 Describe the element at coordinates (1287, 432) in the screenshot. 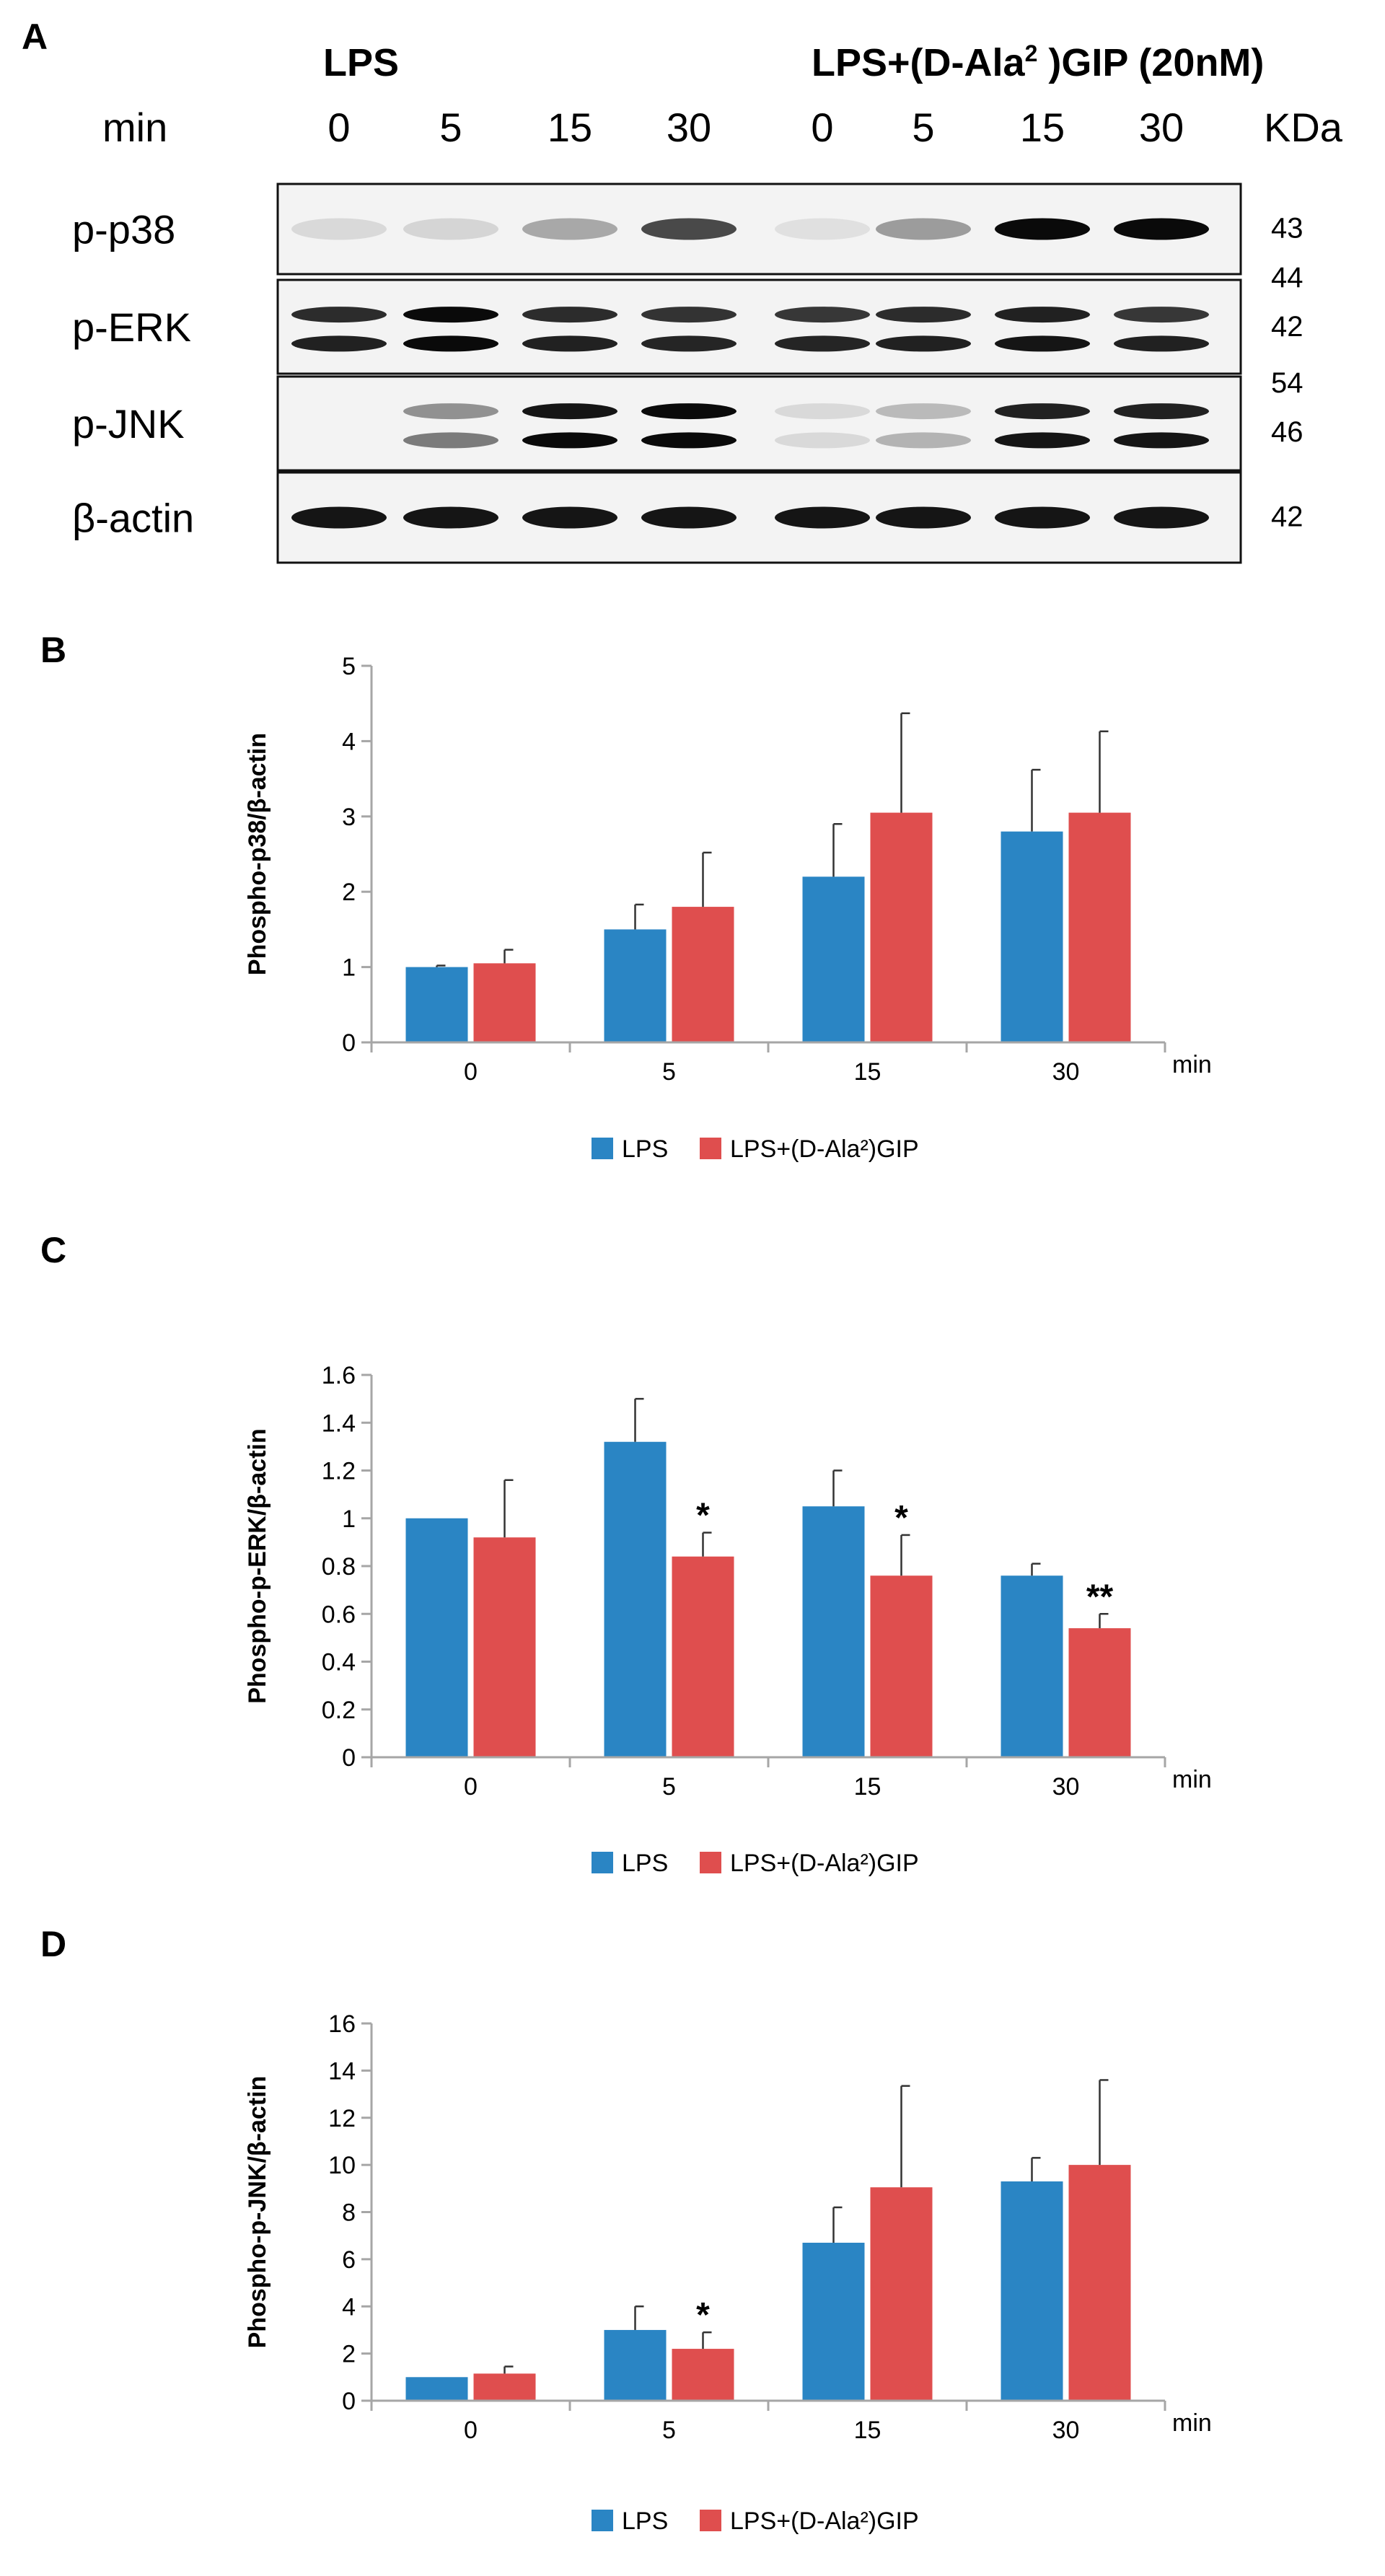

I see `mw-marker: 46` at that location.